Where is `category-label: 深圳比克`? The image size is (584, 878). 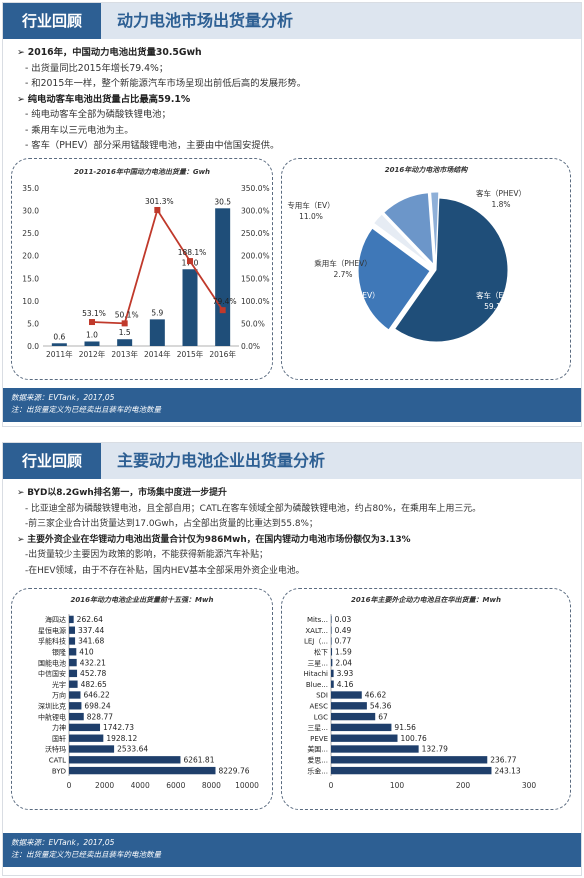 category-label: 深圳比克 is located at coordinates (52, 705).